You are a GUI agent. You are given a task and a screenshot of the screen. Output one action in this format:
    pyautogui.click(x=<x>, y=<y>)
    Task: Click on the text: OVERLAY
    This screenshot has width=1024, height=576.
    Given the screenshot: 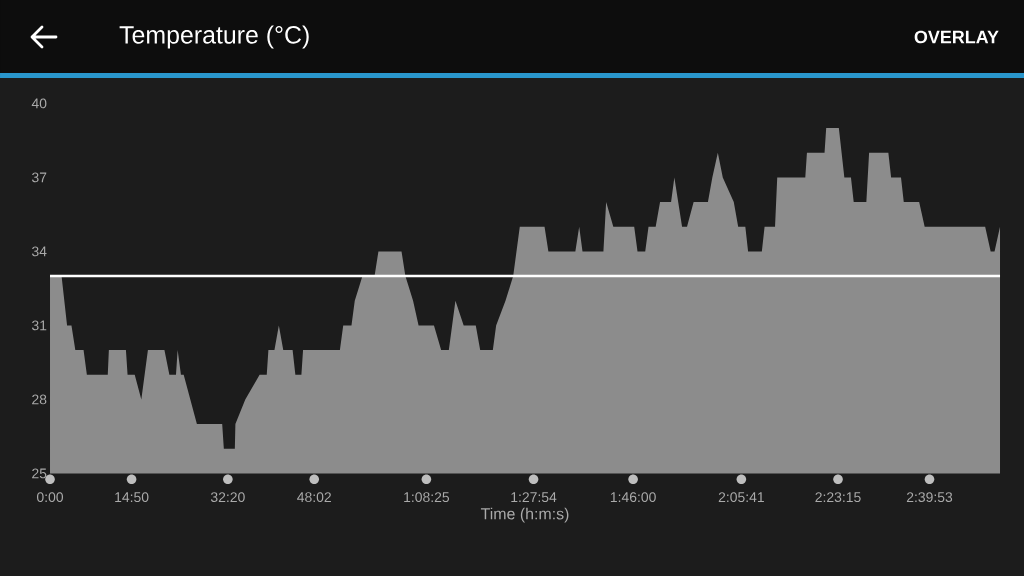 What is the action you would take?
    pyautogui.click(x=956, y=37)
    